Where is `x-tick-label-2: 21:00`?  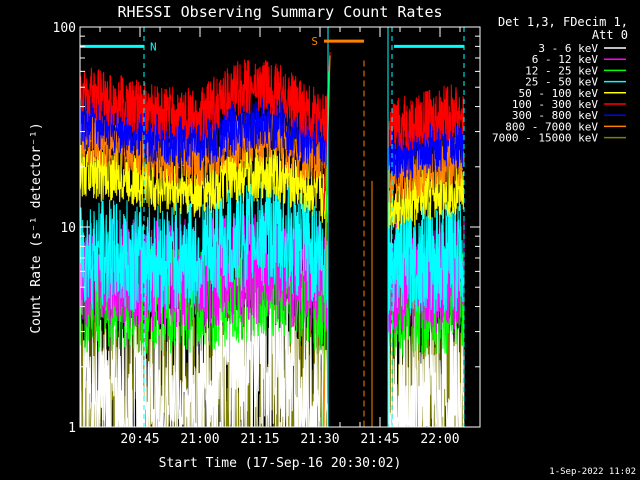 x-tick-label-2: 21:00 is located at coordinates (199, 439).